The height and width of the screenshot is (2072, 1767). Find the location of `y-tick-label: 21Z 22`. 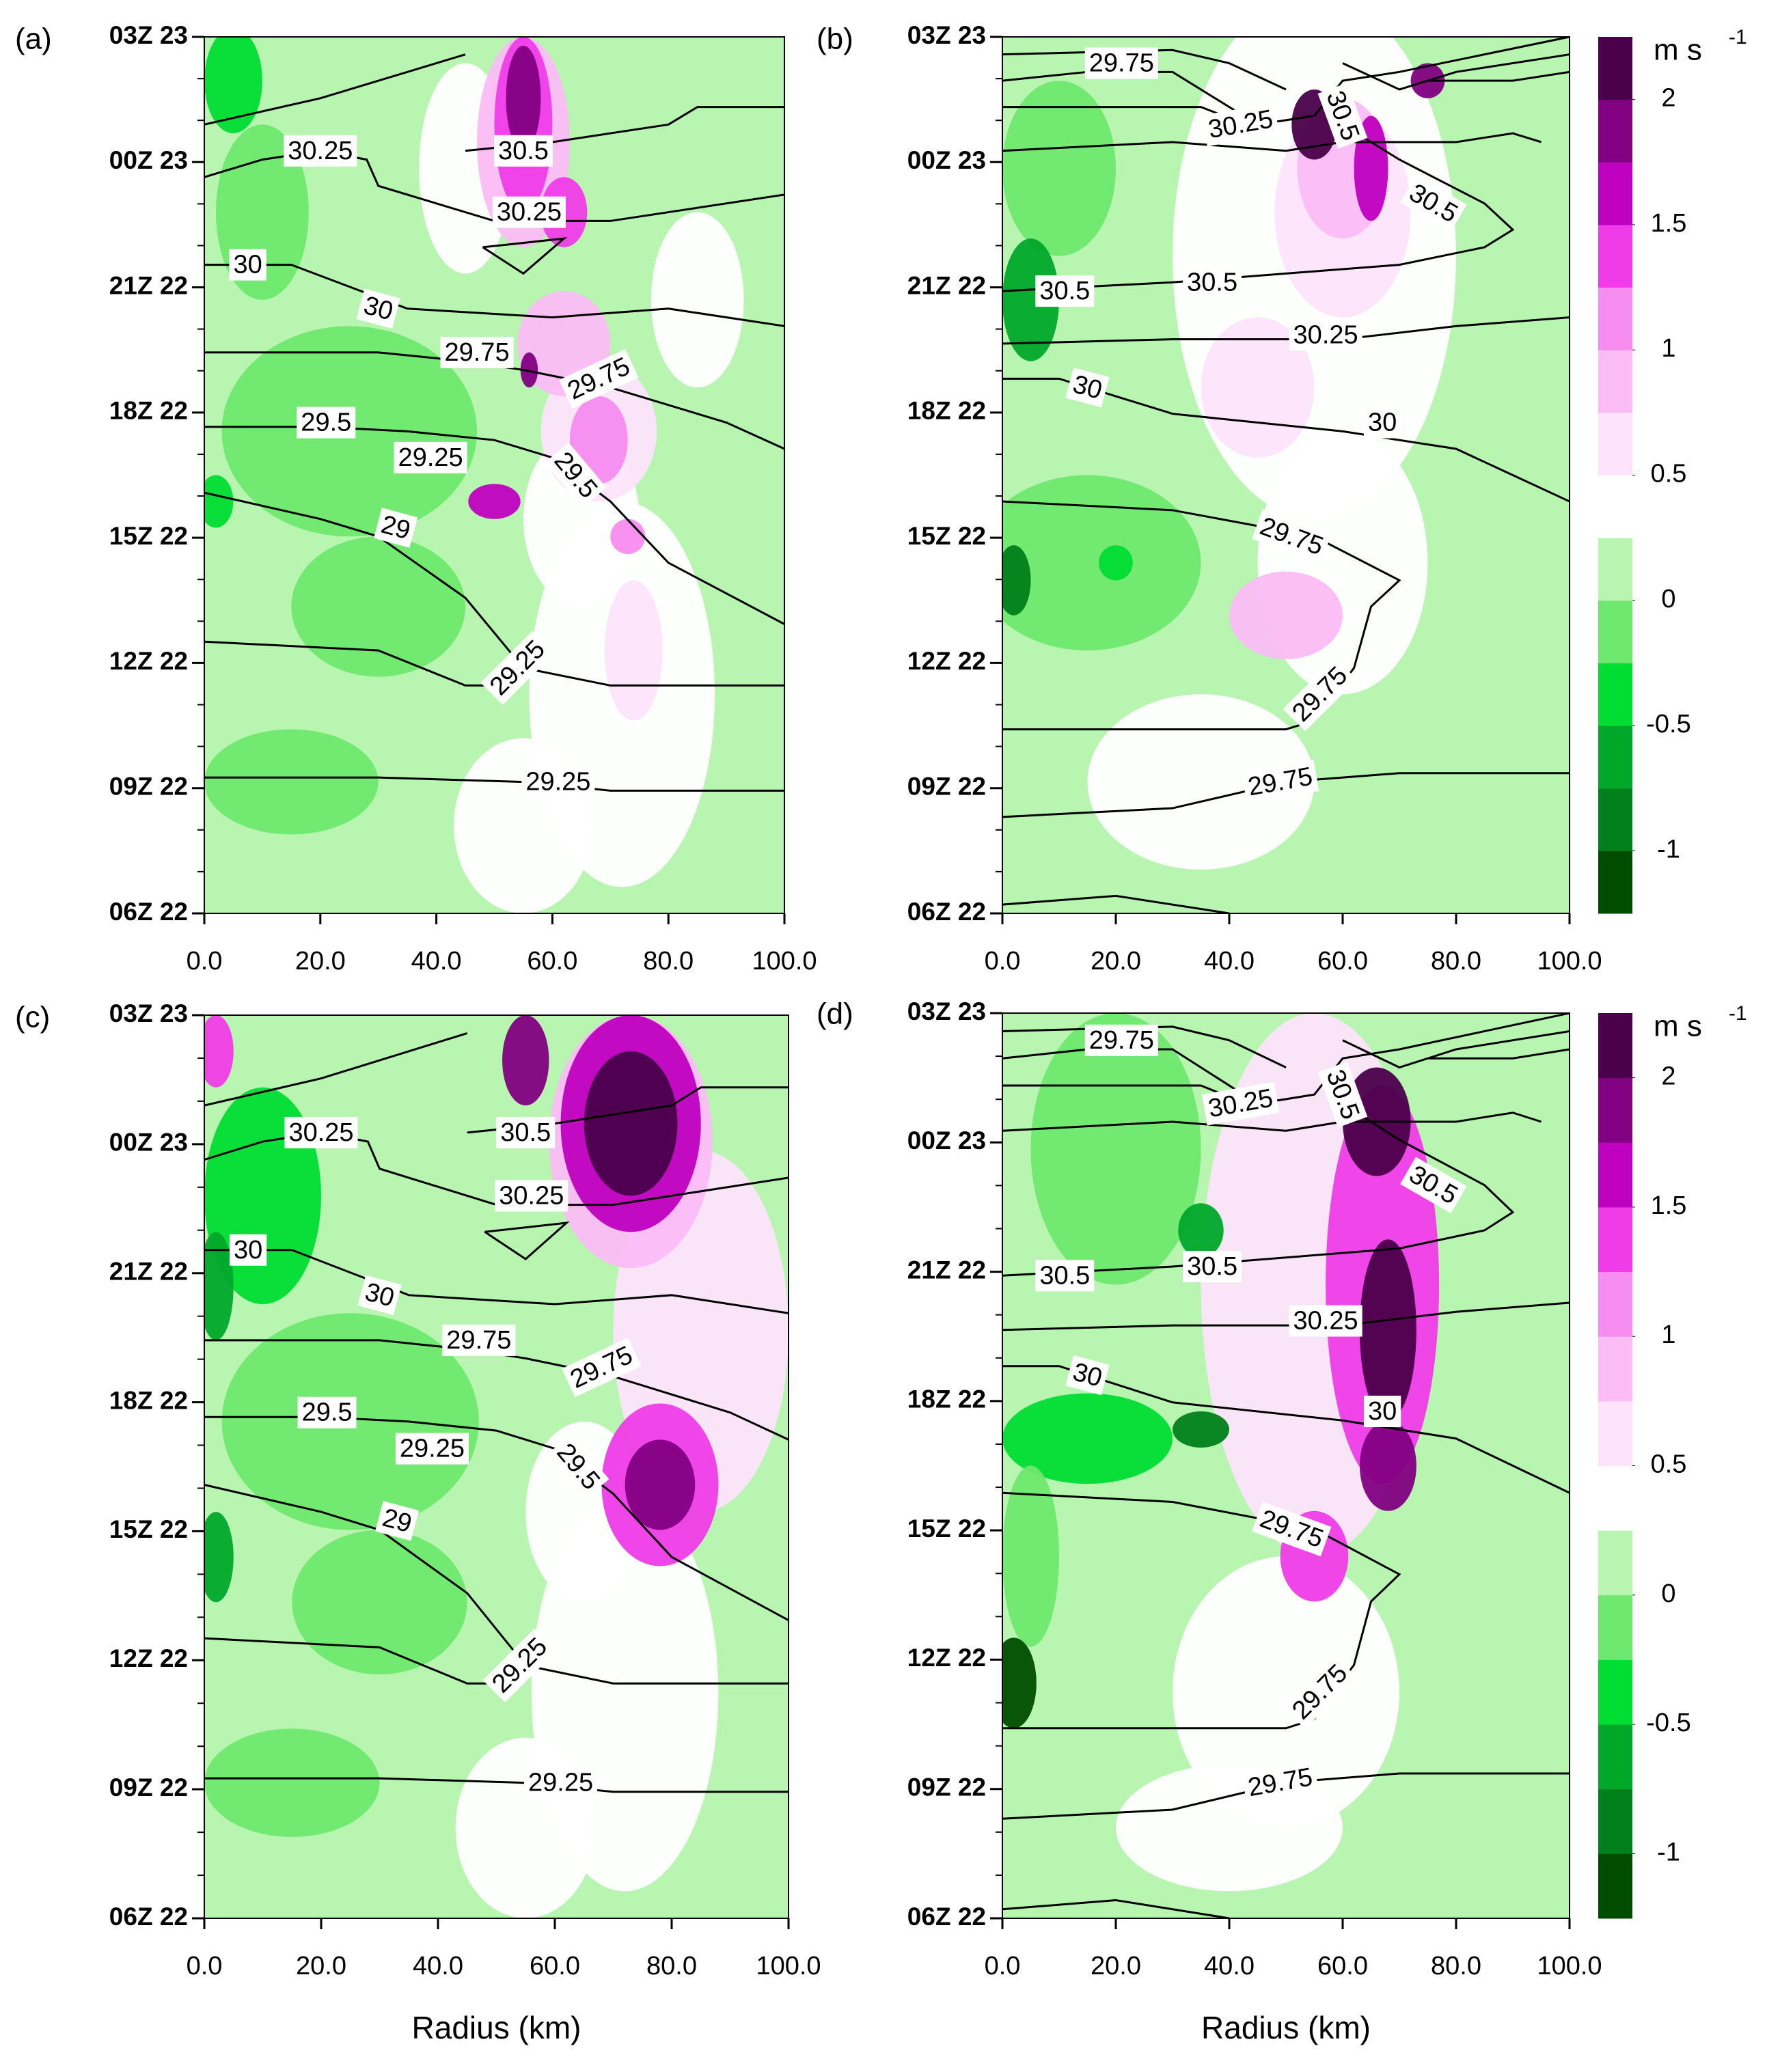

y-tick-label: 21Z 22 is located at coordinates (148, 1271).